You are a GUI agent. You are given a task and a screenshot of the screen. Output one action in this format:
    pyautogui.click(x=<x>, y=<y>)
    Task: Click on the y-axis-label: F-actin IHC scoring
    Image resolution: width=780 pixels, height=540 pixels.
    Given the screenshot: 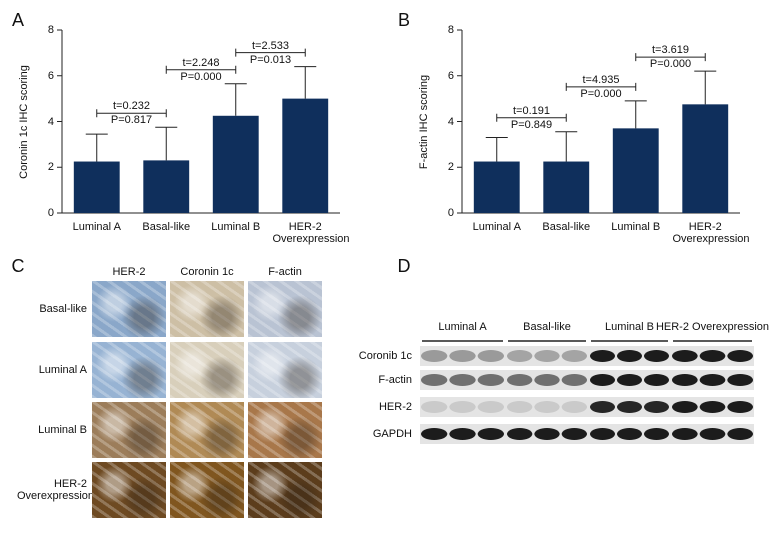 What is the action you would take?
    pyautogui.click(x=424, y=121)
    